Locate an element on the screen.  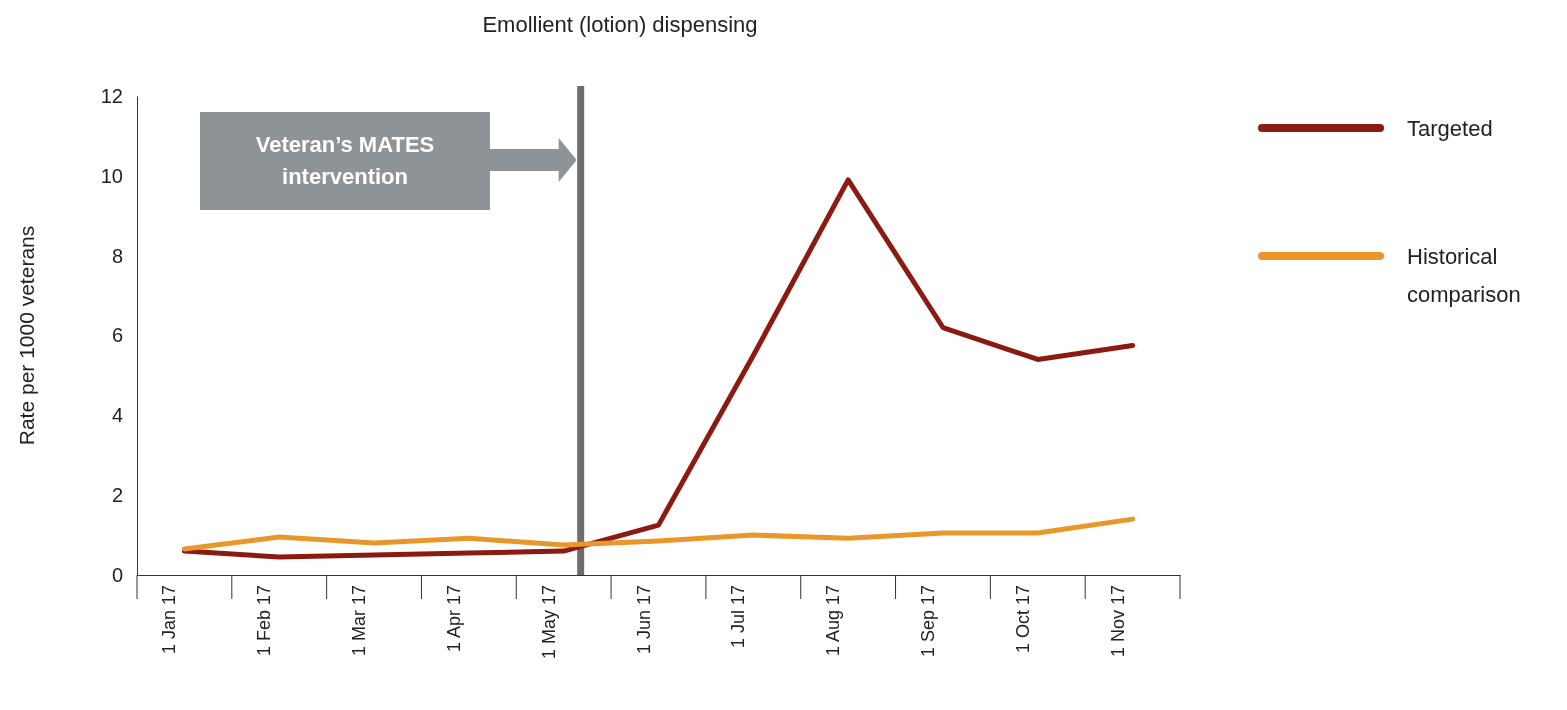
x-tick-label: 1 Oct 17 is located at coordinates (1022, 619).